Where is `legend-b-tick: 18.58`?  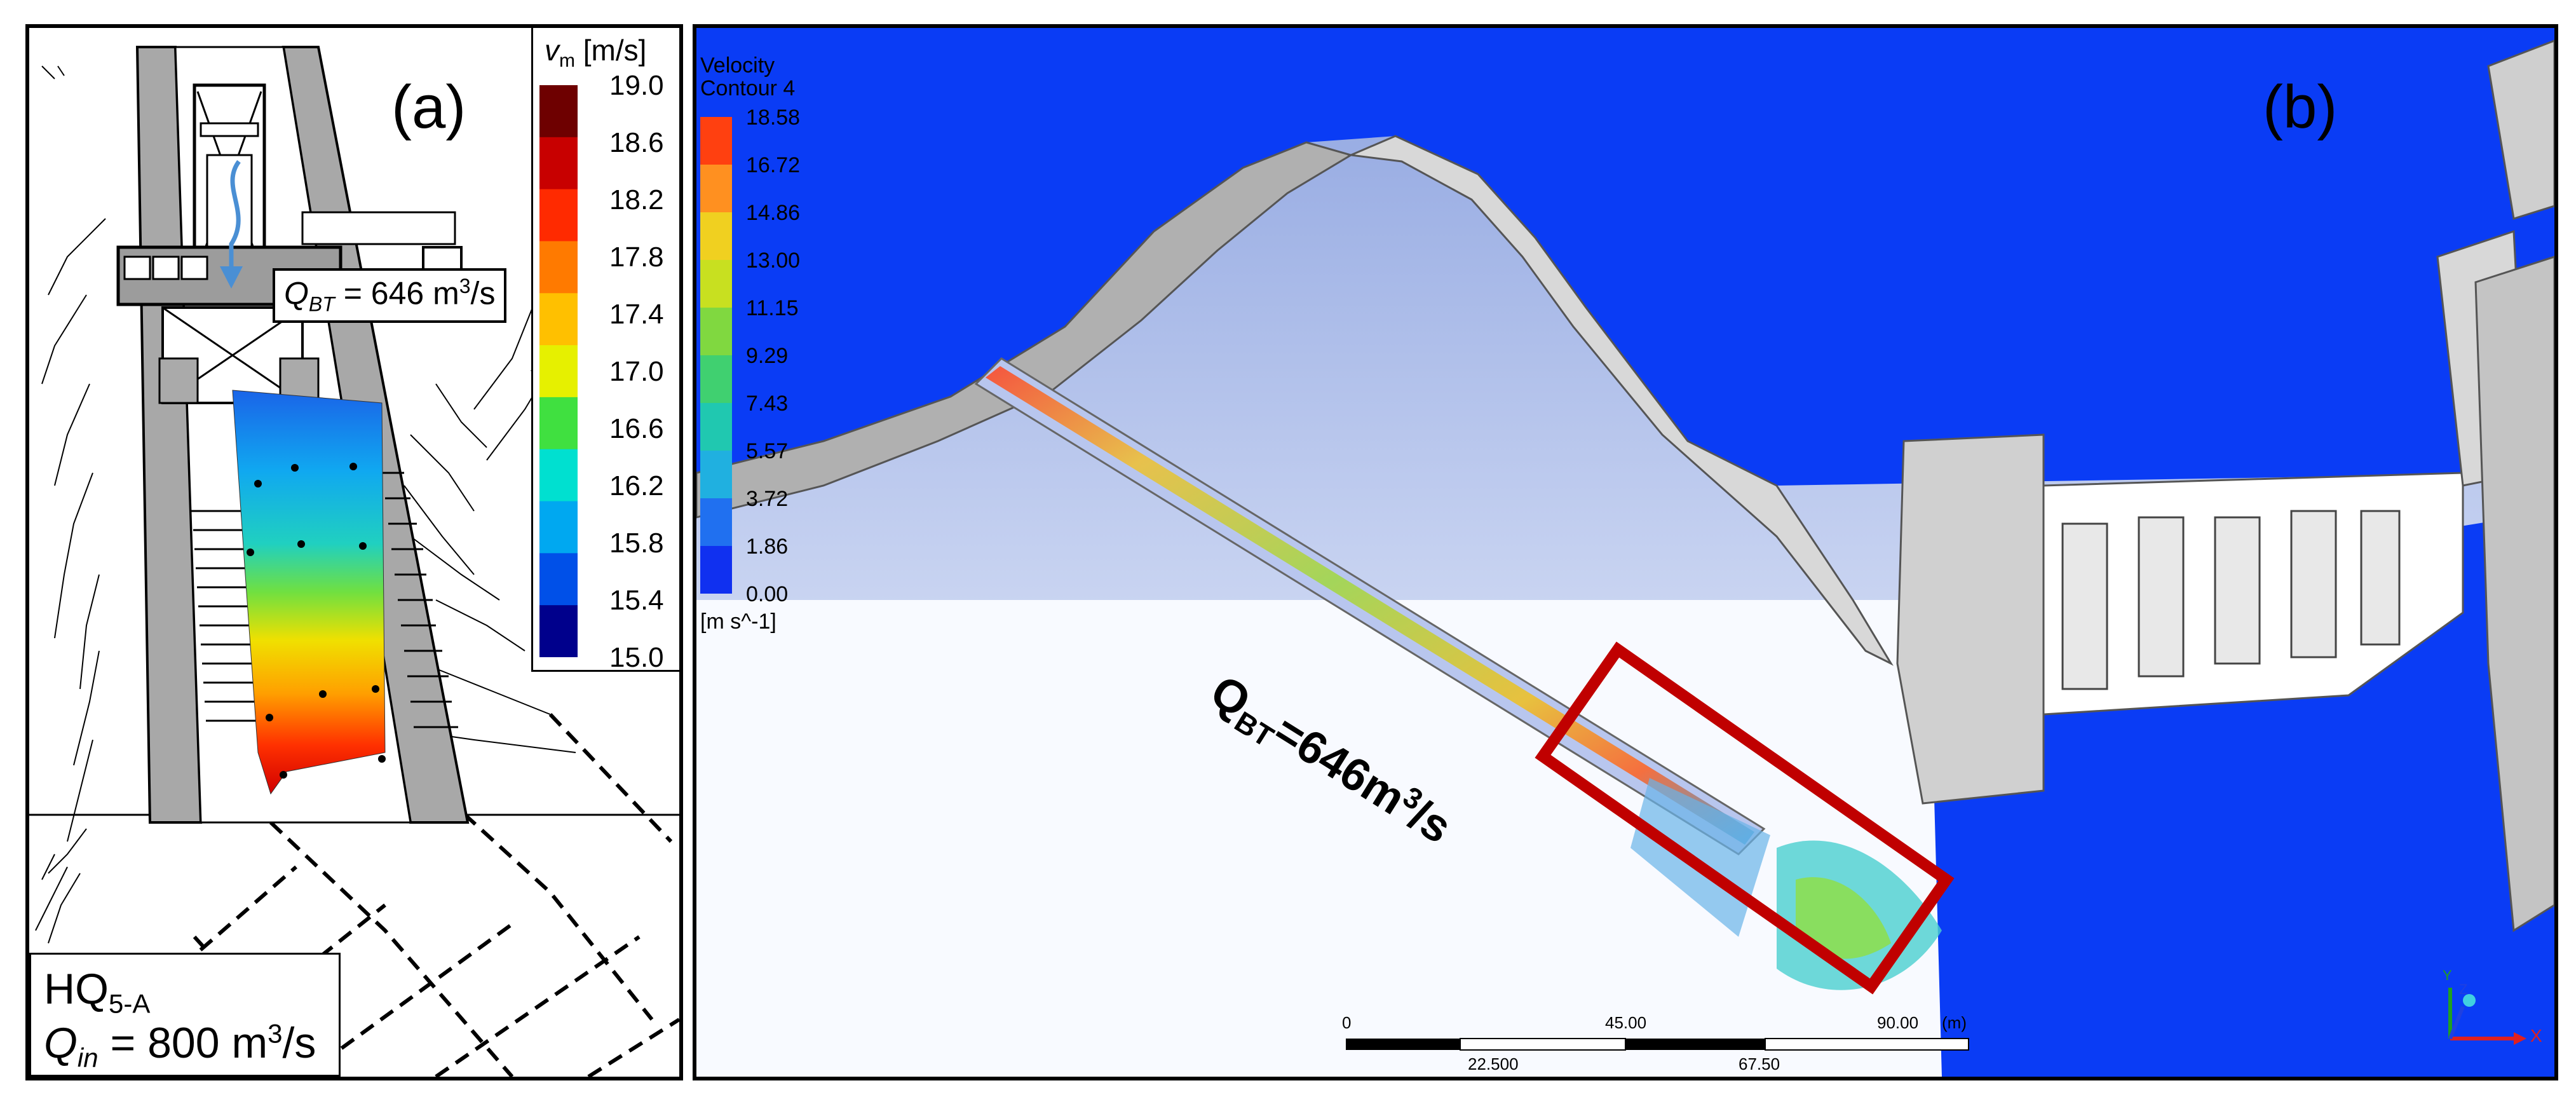
legend-b-tick: 18.58 is located at coordinates (773, 118).